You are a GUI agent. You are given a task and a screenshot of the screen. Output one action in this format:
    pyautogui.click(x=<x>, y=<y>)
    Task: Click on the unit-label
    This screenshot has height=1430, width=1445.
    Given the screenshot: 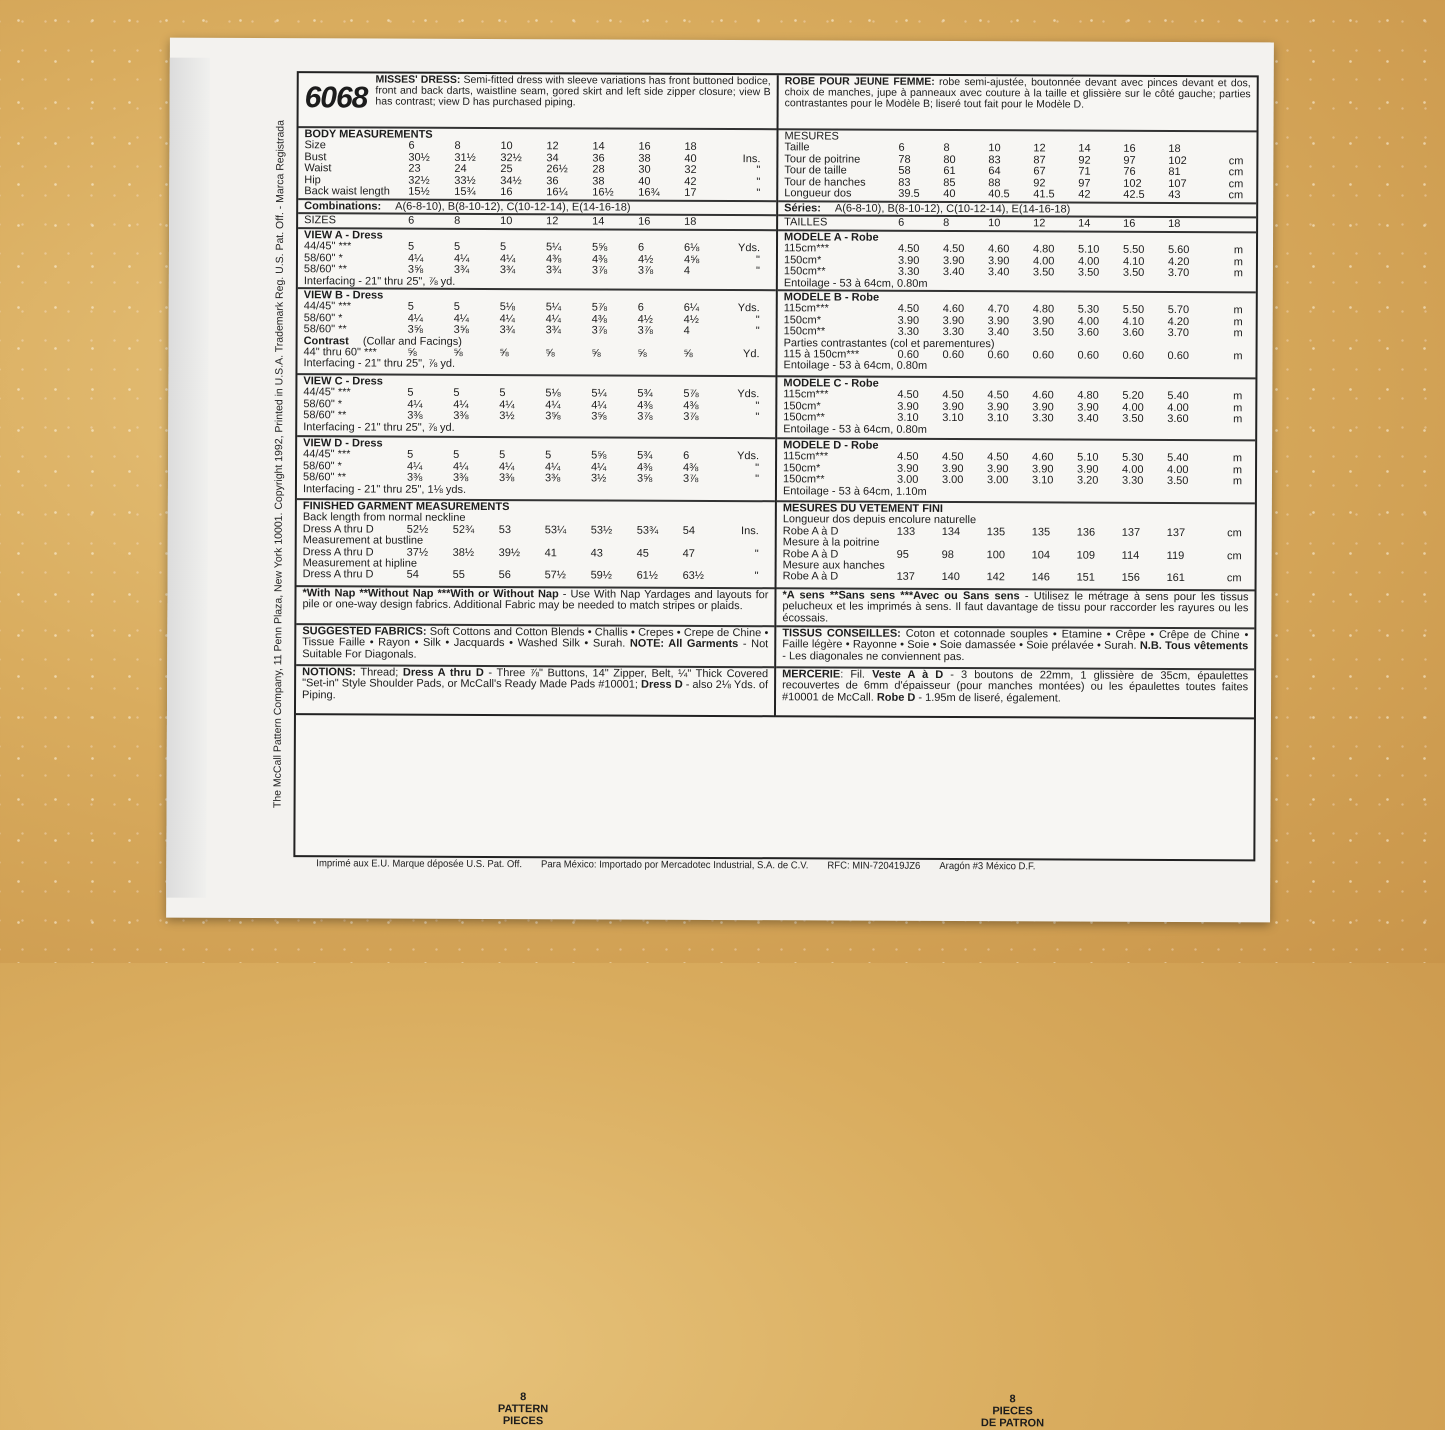 What is the action you would take?
    pyautogui.click(x=745, y=223)
    